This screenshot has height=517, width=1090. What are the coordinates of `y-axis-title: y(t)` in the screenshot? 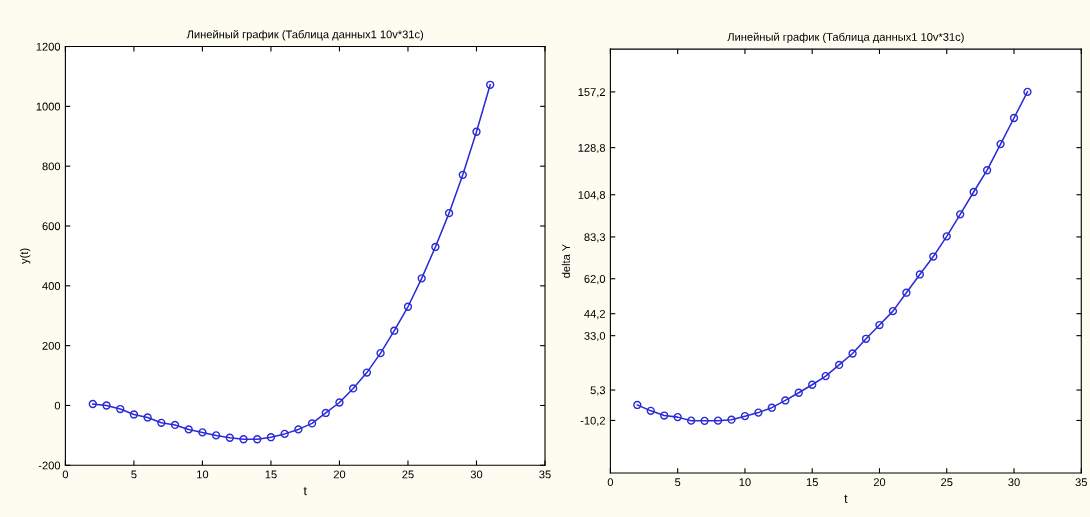 It's located at (25, 256).